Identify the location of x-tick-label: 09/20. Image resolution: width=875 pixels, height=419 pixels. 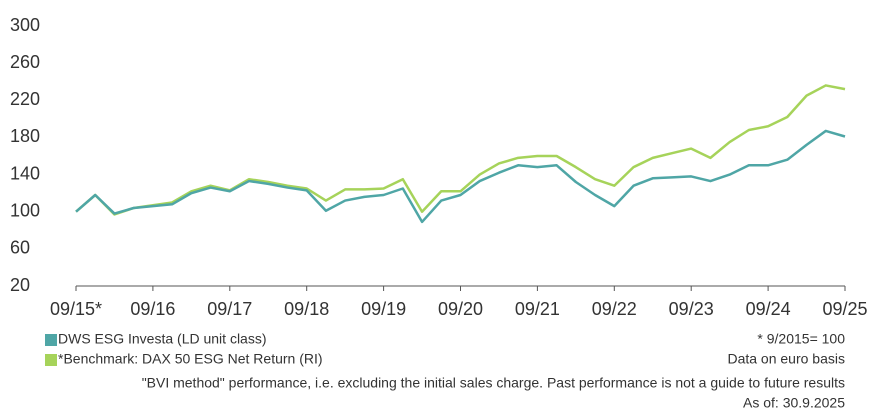
(460, 309).